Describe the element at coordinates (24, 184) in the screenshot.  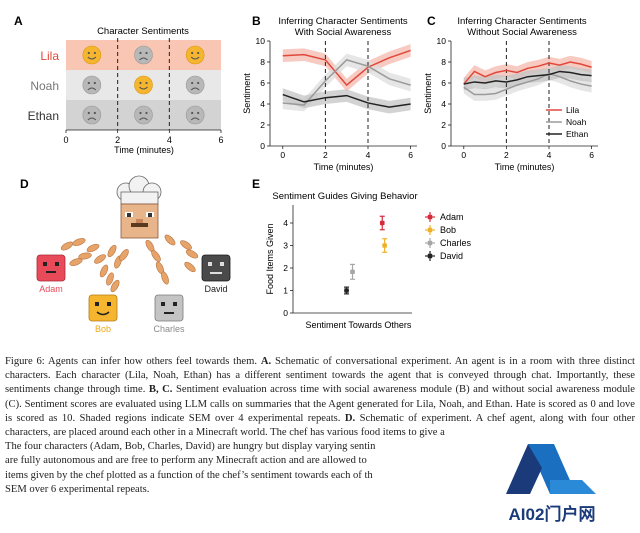
I see `panel-letter-d: D` at that location.